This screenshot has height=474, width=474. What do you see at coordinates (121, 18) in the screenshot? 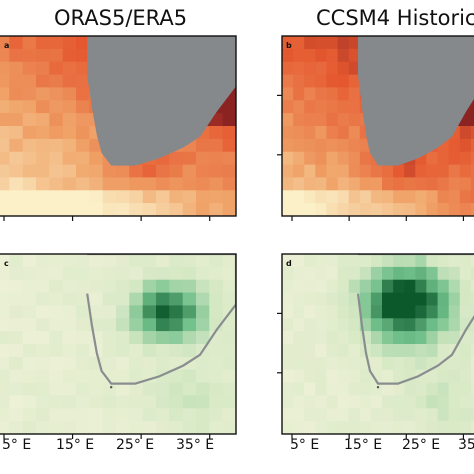
I see `left-column-title: ORAS5/ERA5` at bounding box center [121, 18].